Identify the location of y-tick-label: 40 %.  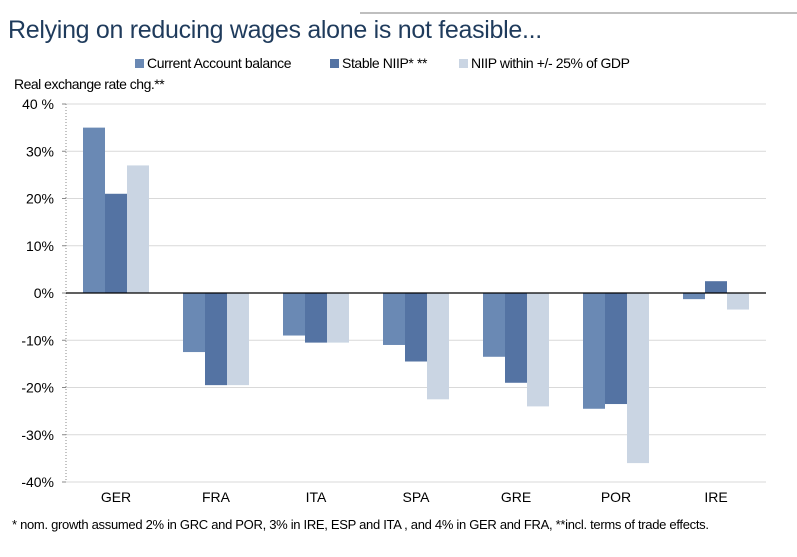
(38, 104).